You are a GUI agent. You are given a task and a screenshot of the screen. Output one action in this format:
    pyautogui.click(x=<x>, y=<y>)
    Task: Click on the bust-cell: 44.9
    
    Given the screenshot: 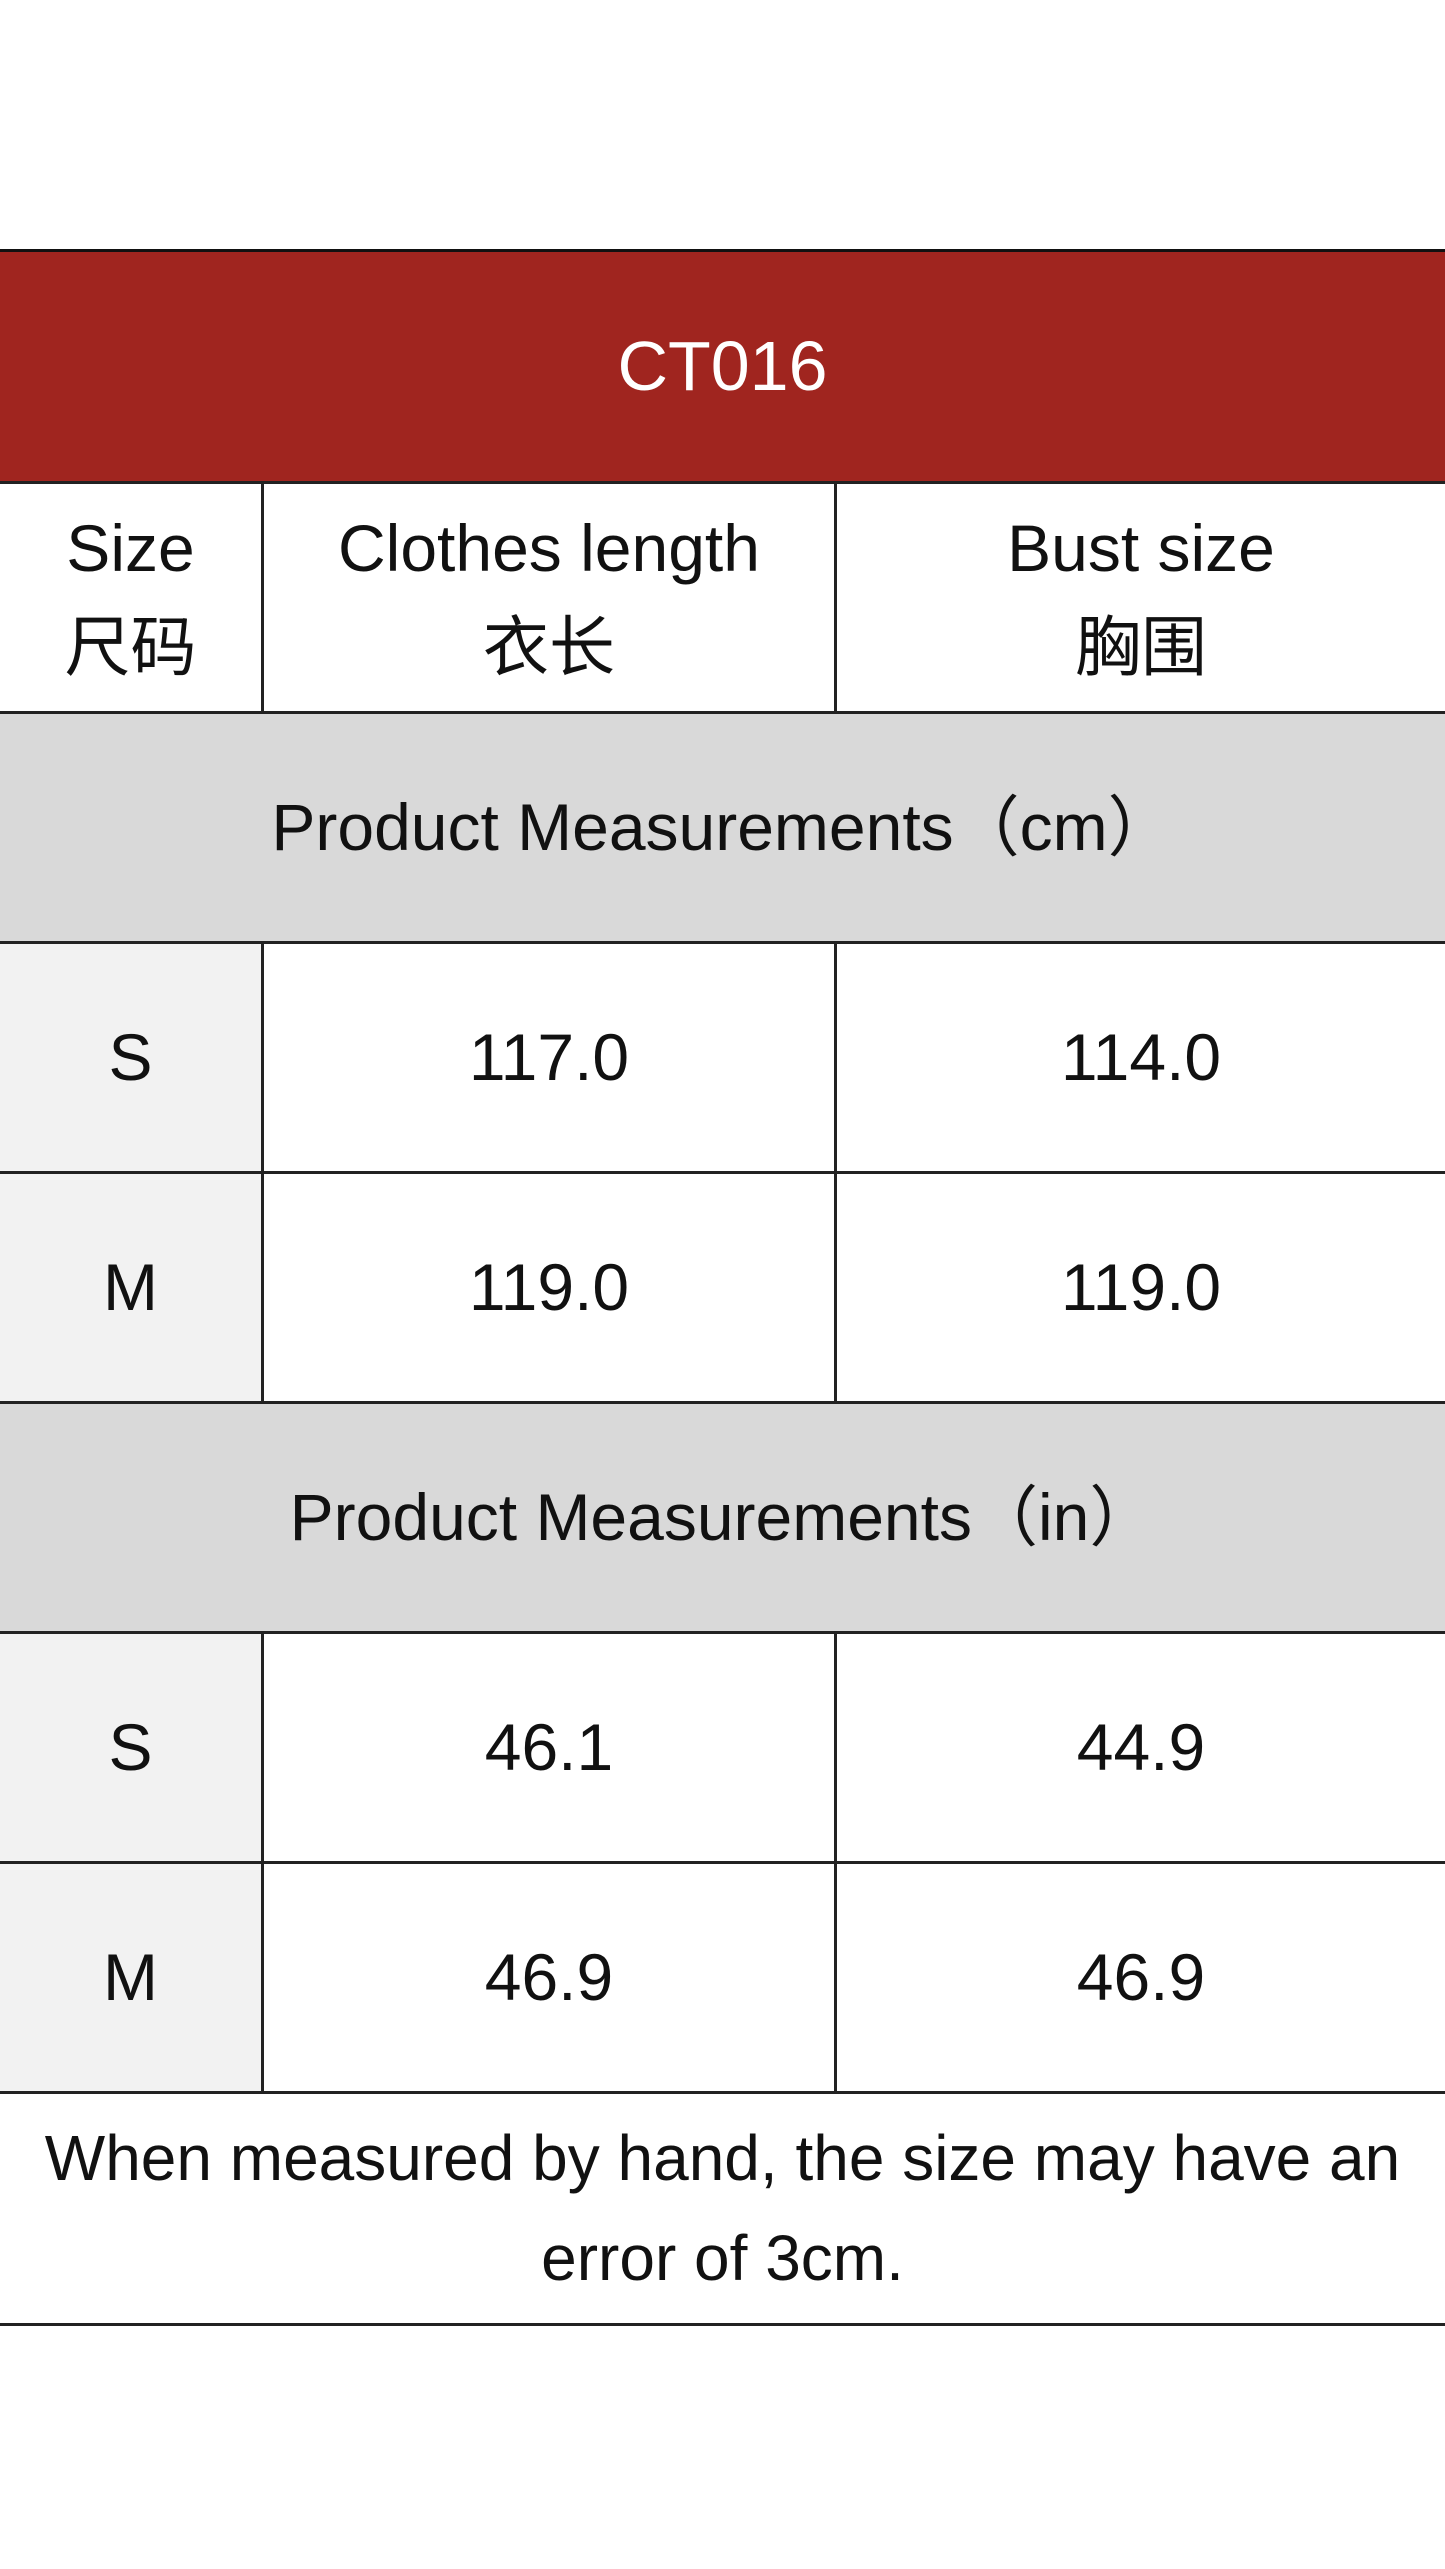 What is the action you would take?
    pyautogui.click(x=1141, y=1747)
    